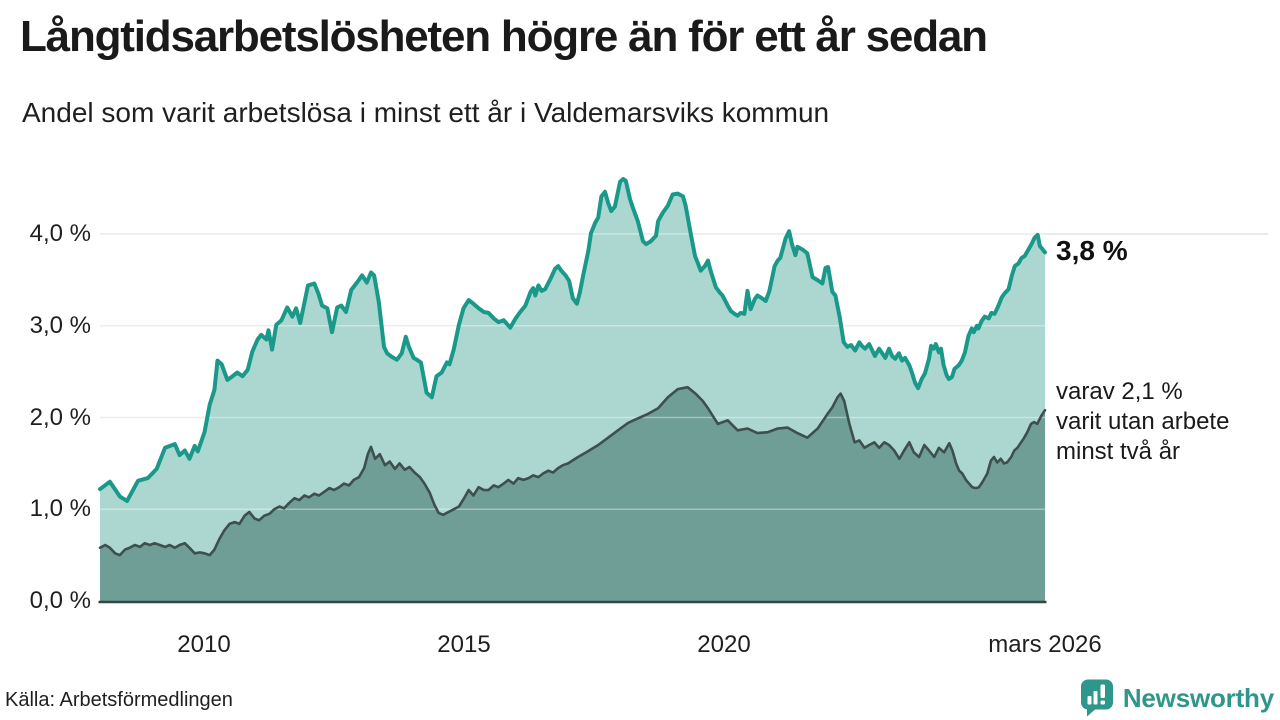 This screenshot has width=1280, height=720. What do you see at coordinates (60, 325) in the screenshot?
I see `y-tick-3: 3,0 %` at bounding box center [60, 325].